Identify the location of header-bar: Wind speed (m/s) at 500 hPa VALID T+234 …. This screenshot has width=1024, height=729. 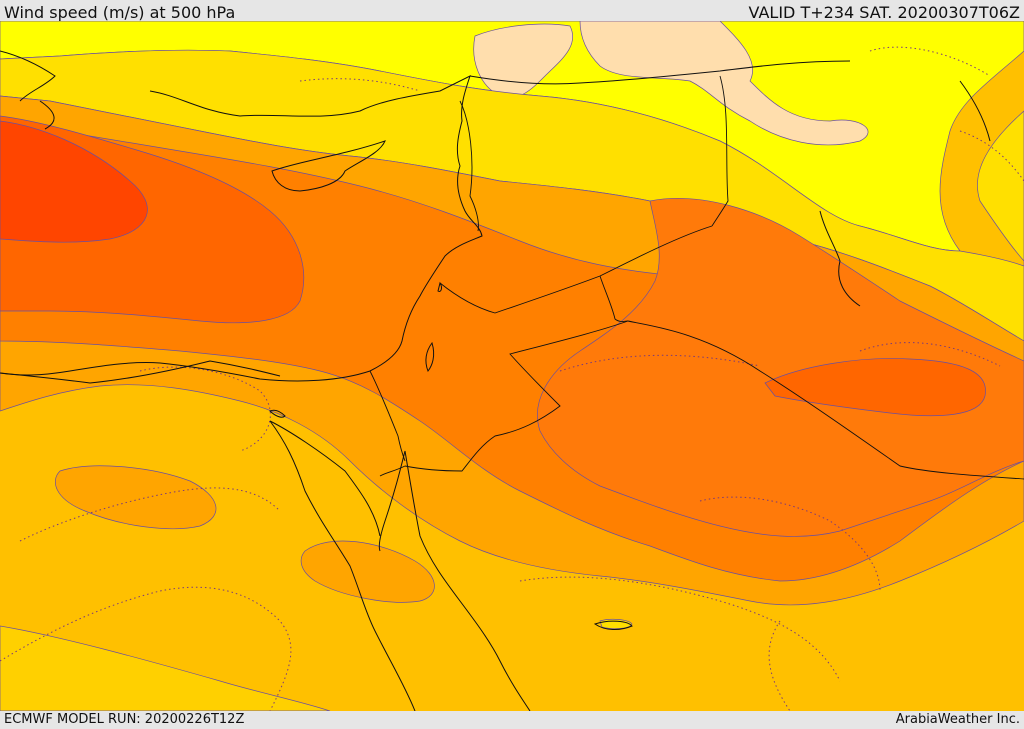
(512, 11).